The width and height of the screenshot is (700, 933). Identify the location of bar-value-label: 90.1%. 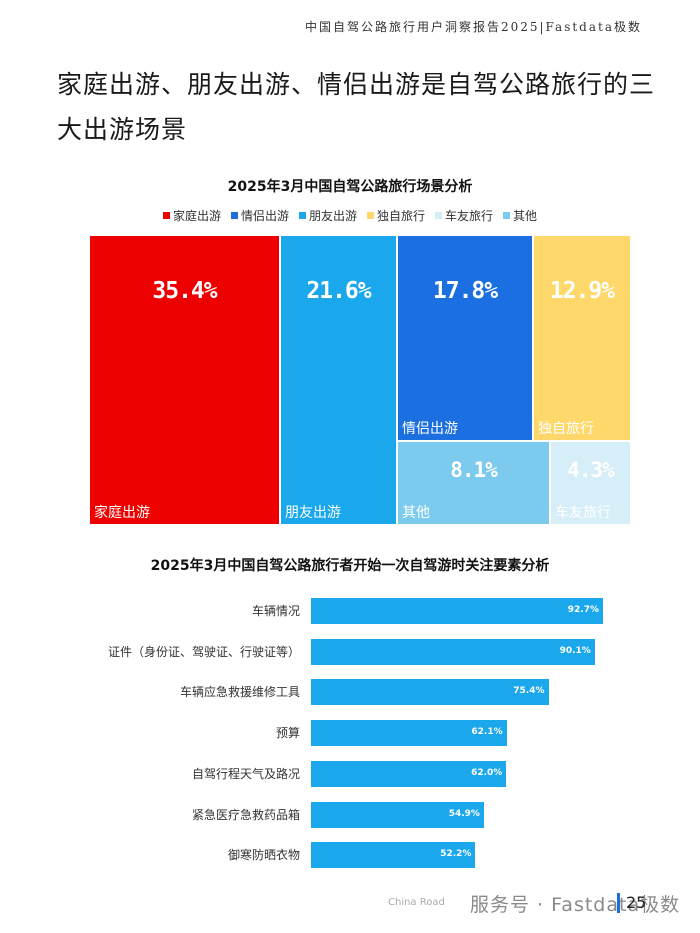
(575, 650).